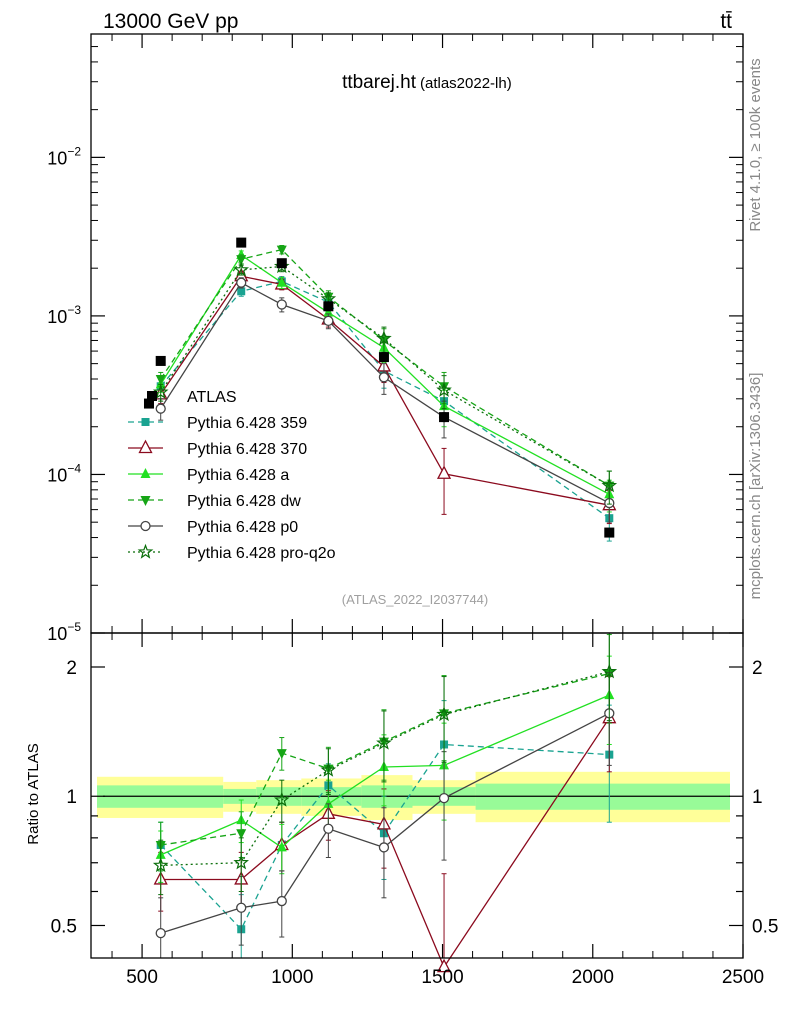  Describe the element at coordinates (379, 82) in the screenshot. I see `plot-title: ttbarej.ht` at that location.